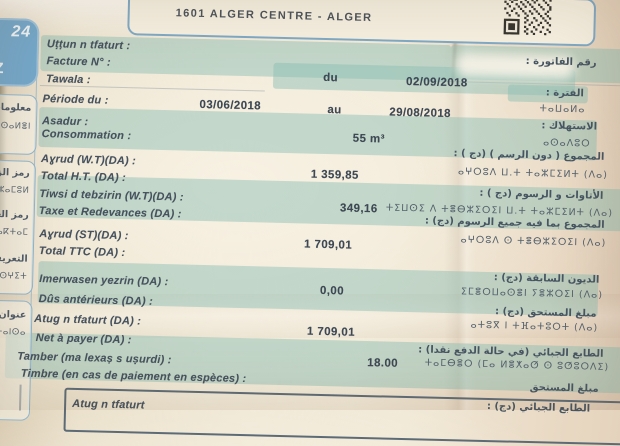 Image resolution: width=620 pixels, height=446 pixels. What do you see at coordinates (96, 300) in the screenshot?
I see `previous-dues-label-fr: Dûs antérieurs (DA) :` at bounding box center [96, 300].